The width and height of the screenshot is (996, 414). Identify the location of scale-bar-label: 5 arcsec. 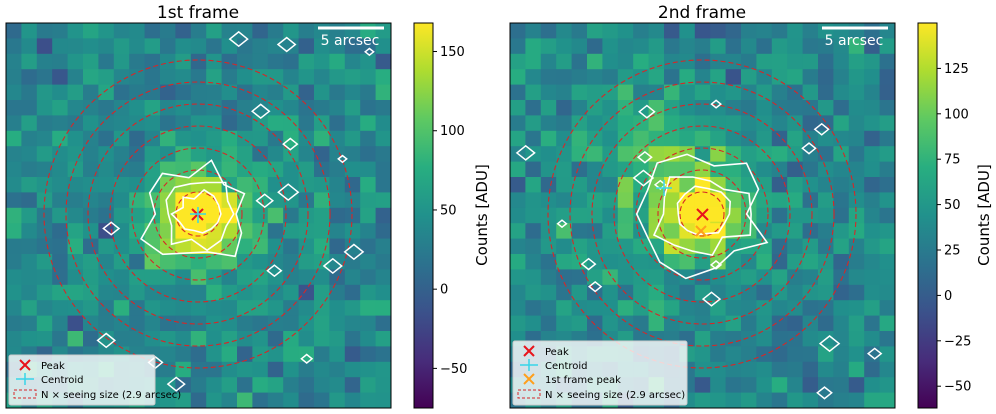
(350, 41).